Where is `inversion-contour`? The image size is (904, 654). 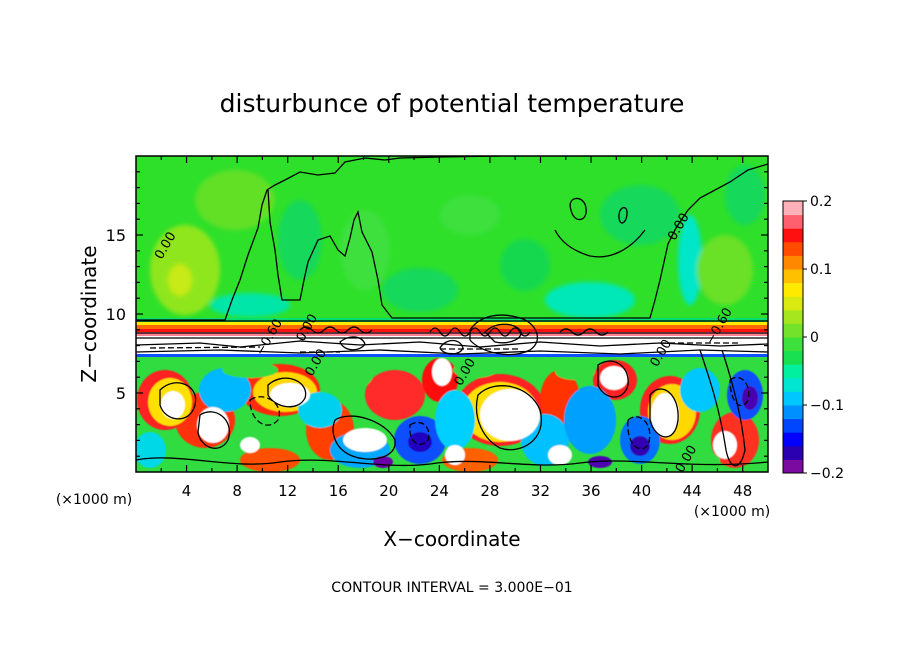 inversion-contour is located at coordinates (452, 352).